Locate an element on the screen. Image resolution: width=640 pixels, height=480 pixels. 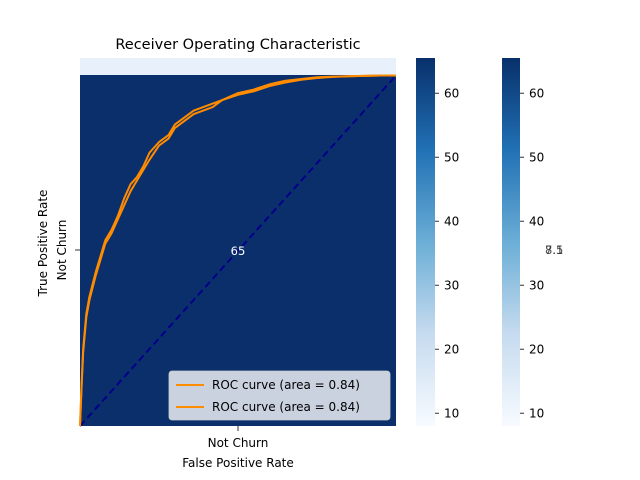
colorbar-2: 10 20 30 40 50 60 7.5 8.1 is located at coordinates (532, 242).